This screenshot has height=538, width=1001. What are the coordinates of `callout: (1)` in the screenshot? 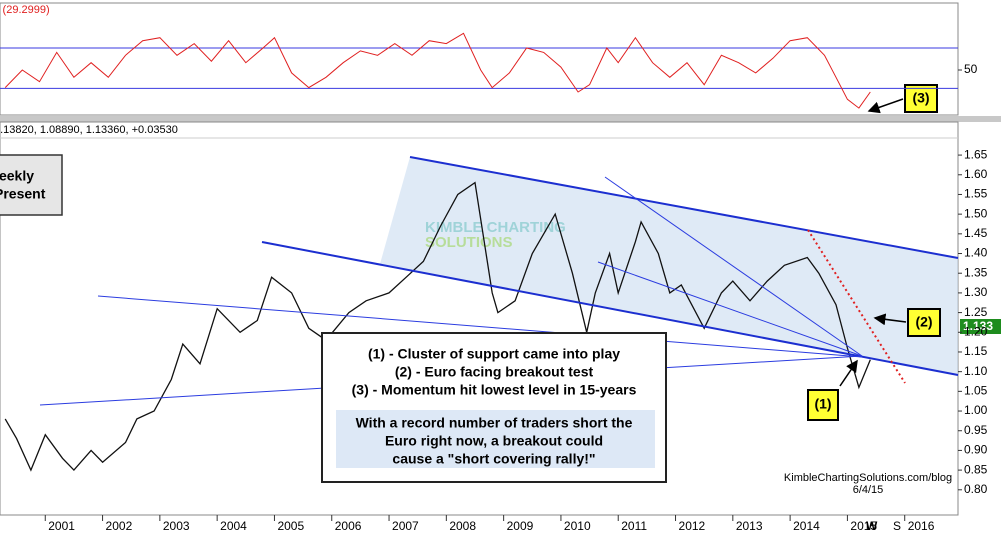 It's located at (822, 404).